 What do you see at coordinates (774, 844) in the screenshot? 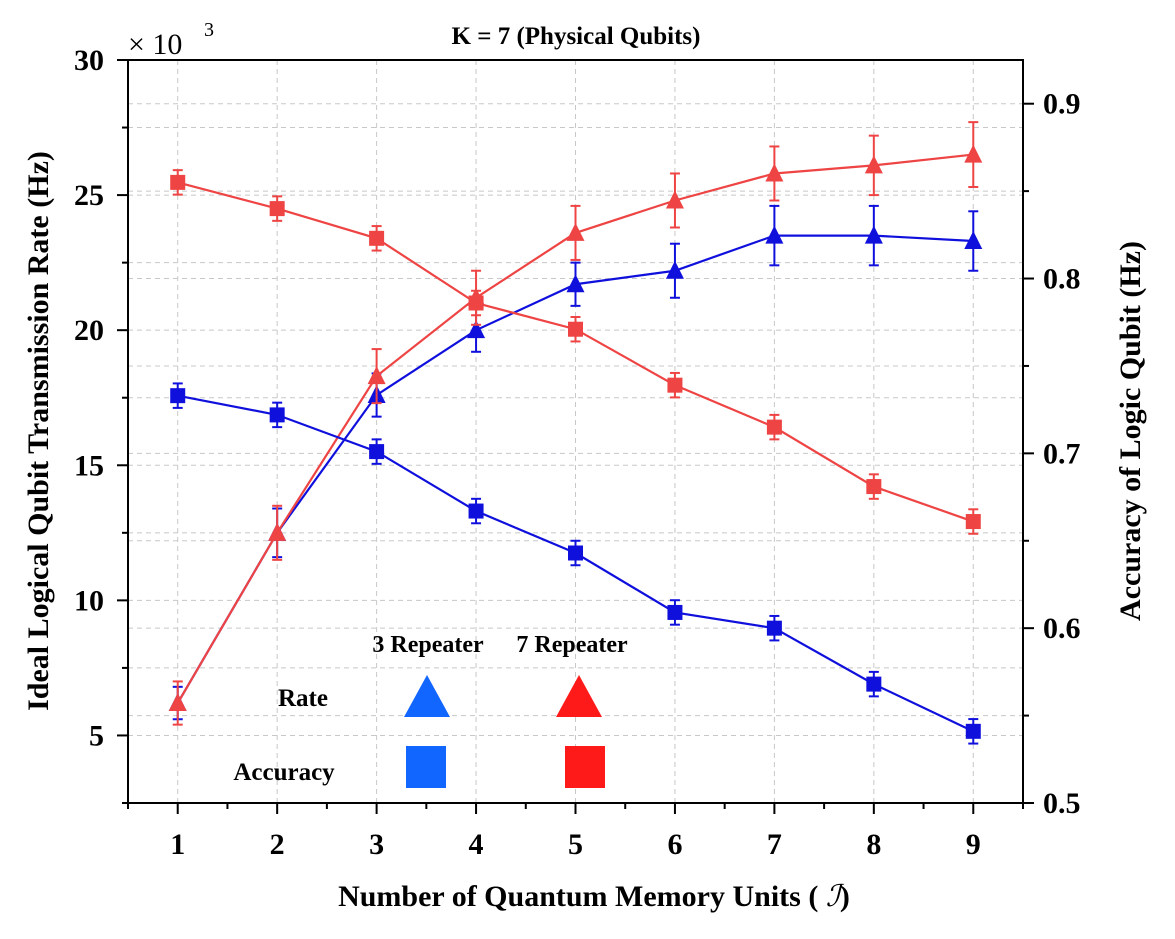
I see `x-tick-label: 7` at bounding box center [774, 844].